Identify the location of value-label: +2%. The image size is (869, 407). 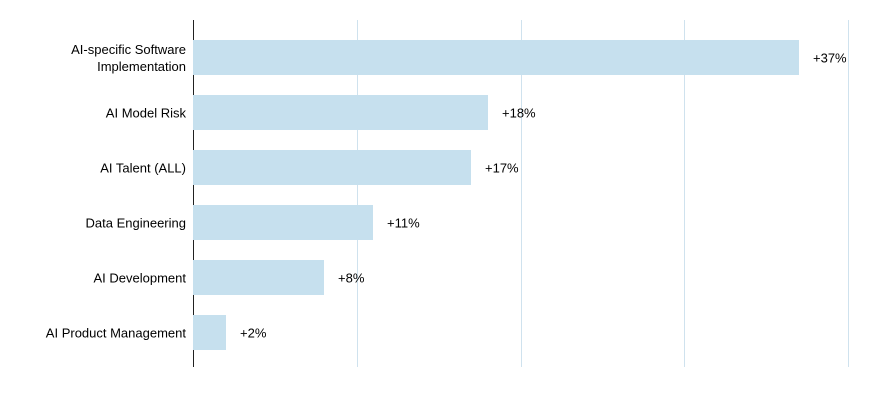
(253, 332).